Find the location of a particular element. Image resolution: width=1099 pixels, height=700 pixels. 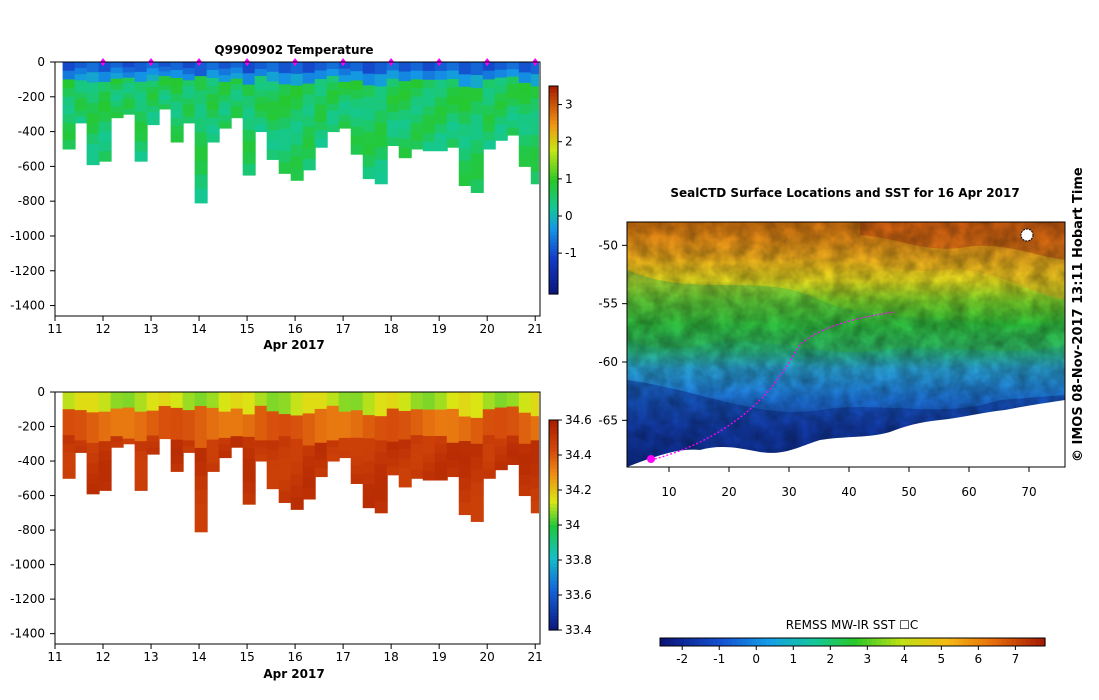

colorbar-tick-label: 1 is located at coordinates (569, 179).